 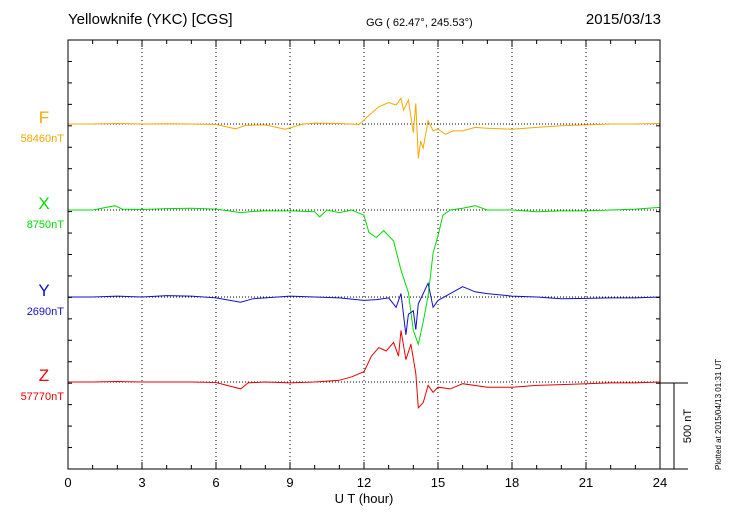 I want to click on x-tick-label: 12, so click(x=364, y=482).